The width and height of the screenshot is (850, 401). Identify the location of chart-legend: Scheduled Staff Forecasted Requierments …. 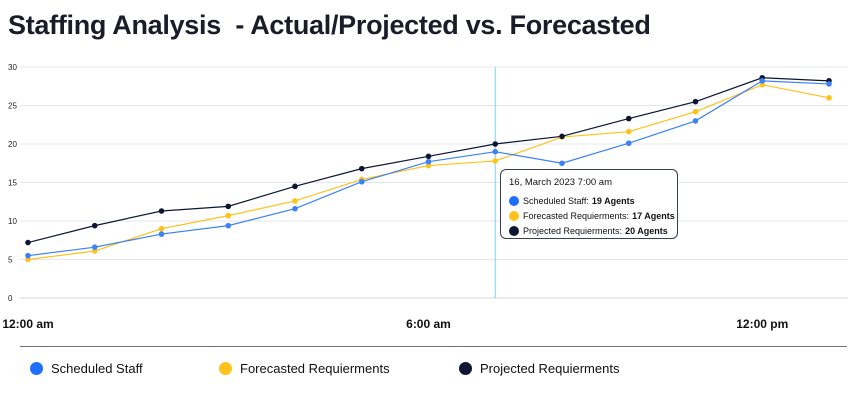
(425, 371).